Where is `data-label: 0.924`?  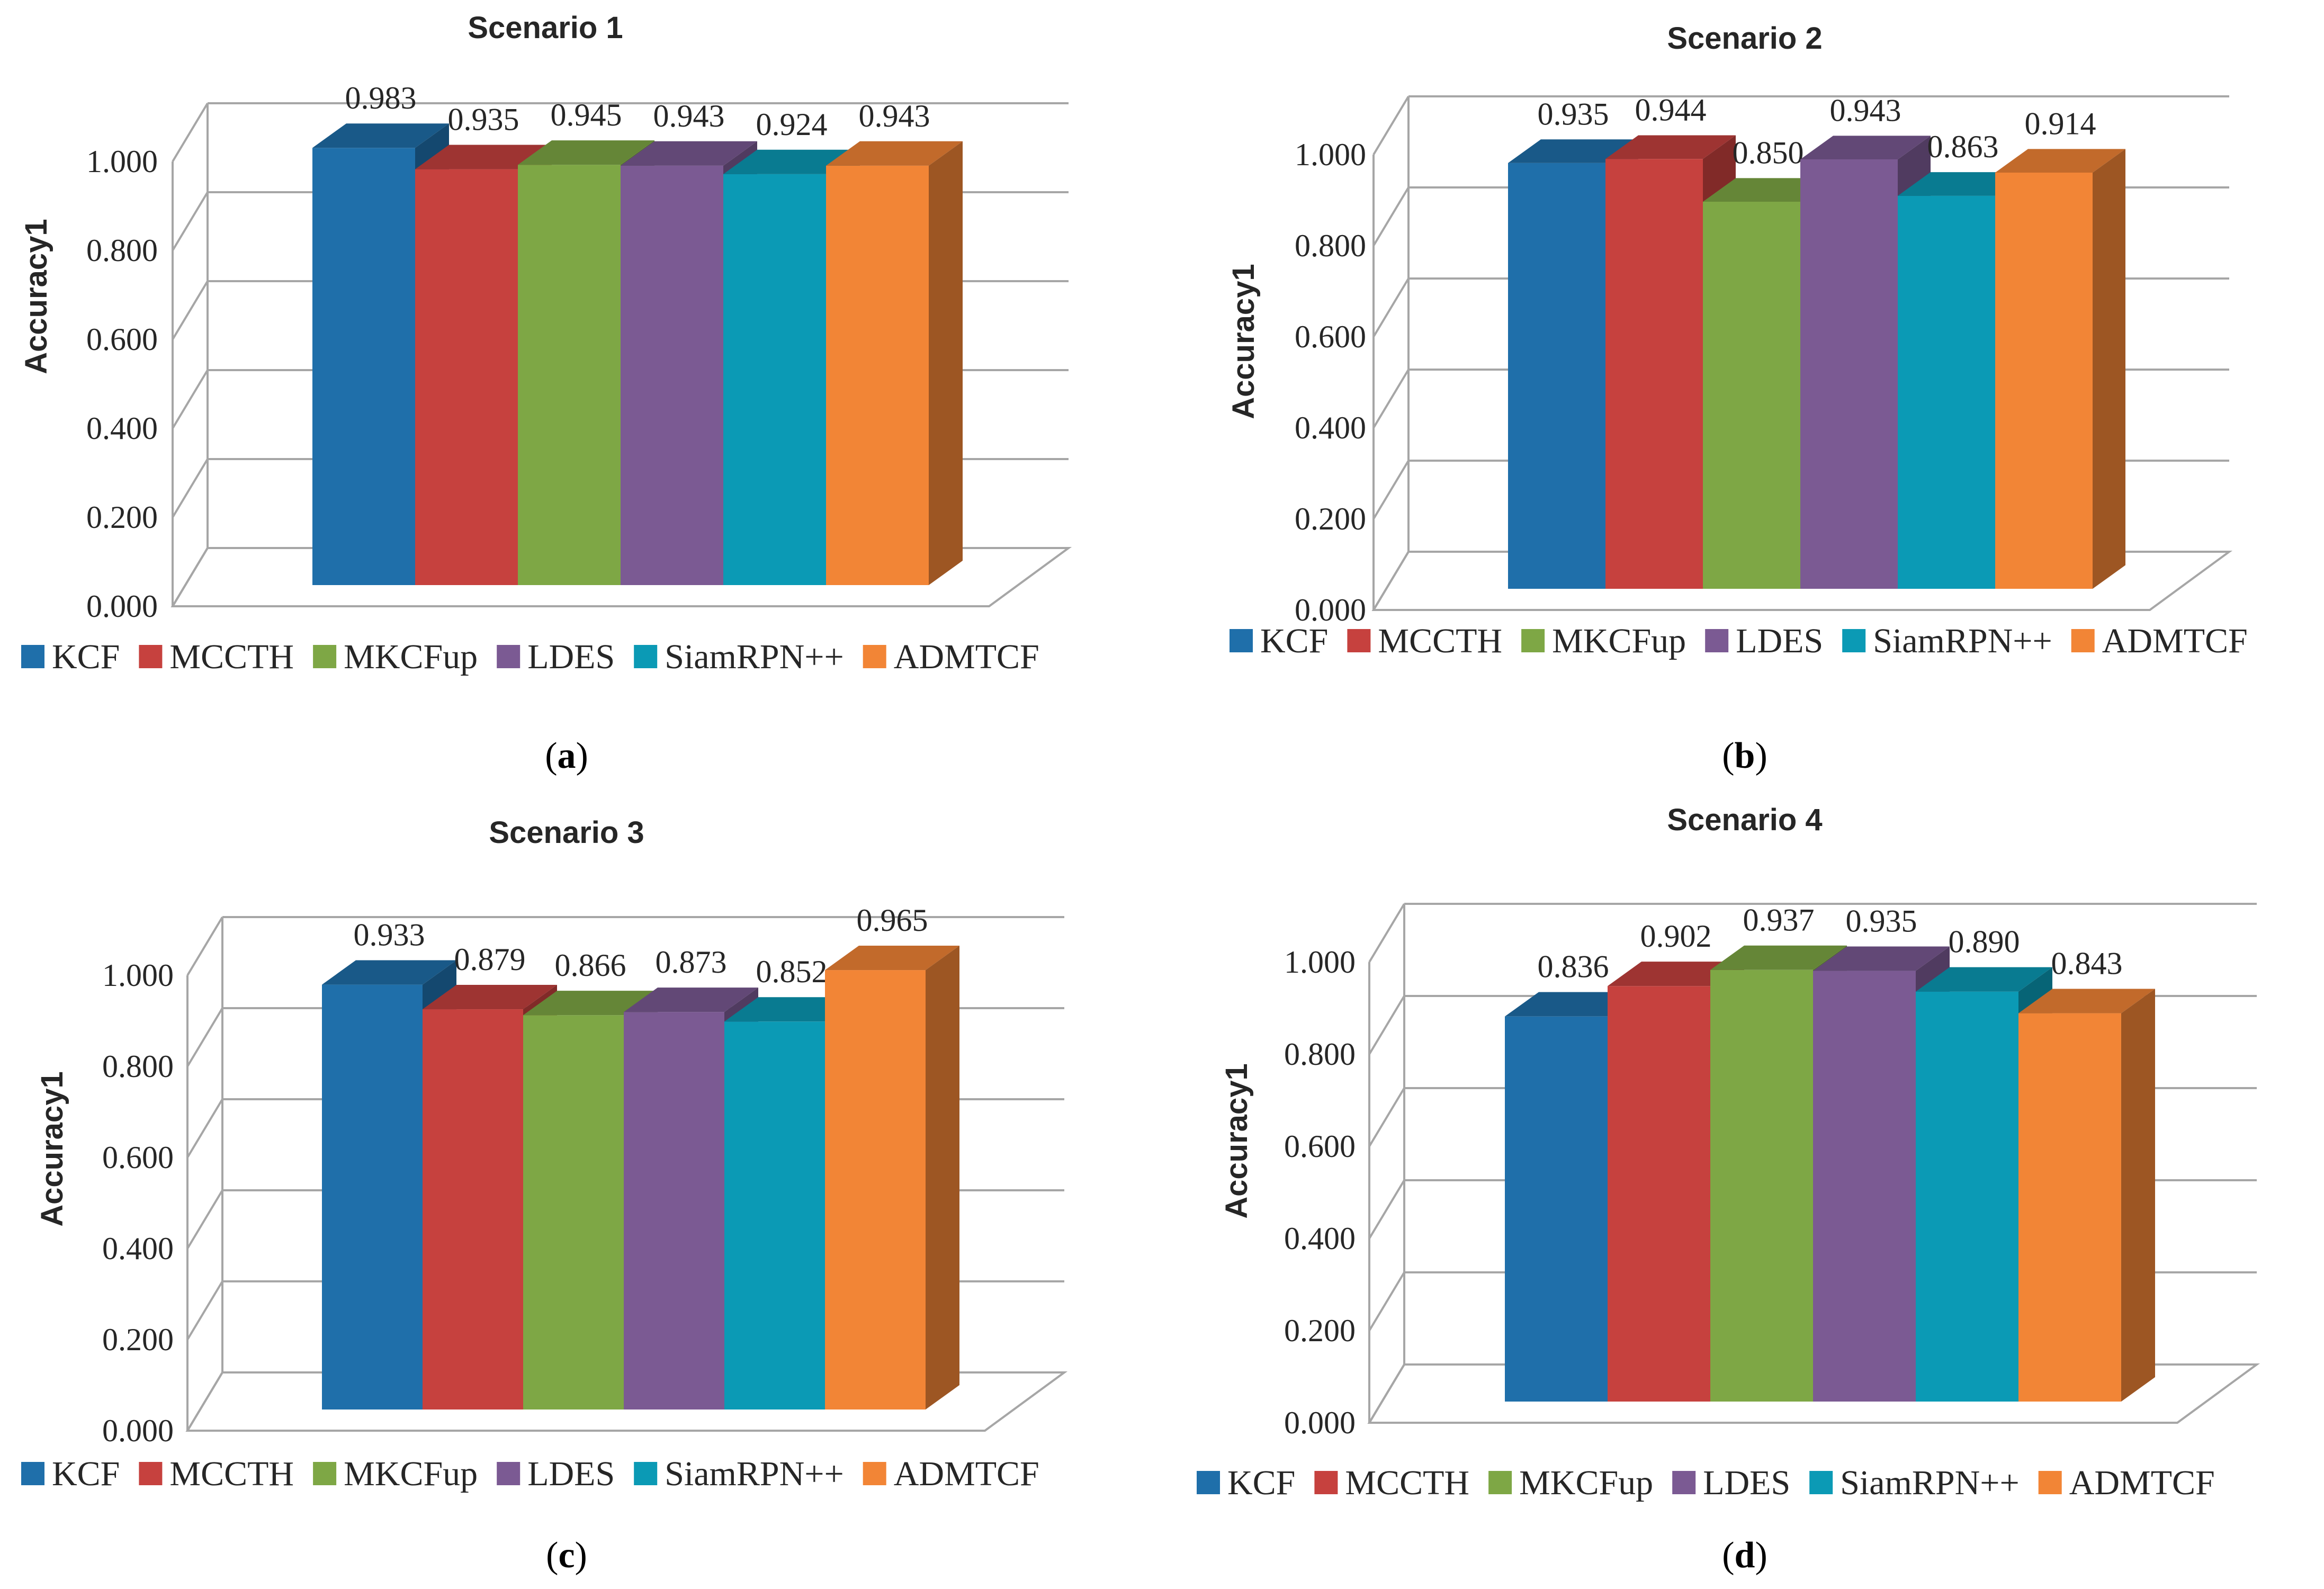
data-label: 0.924 is located at coordinates (792, 124).